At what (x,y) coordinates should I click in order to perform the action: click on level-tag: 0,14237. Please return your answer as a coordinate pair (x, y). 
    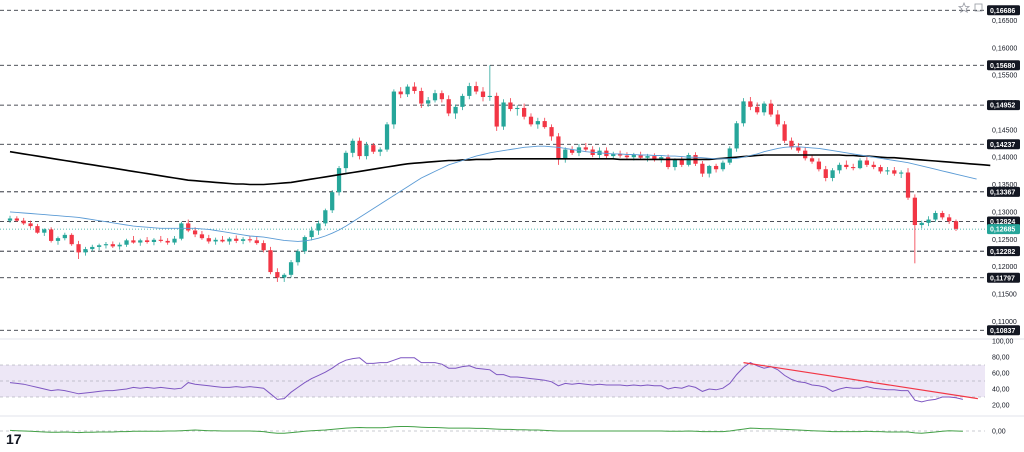
    Looking at the image, I should click on (1003, 144).